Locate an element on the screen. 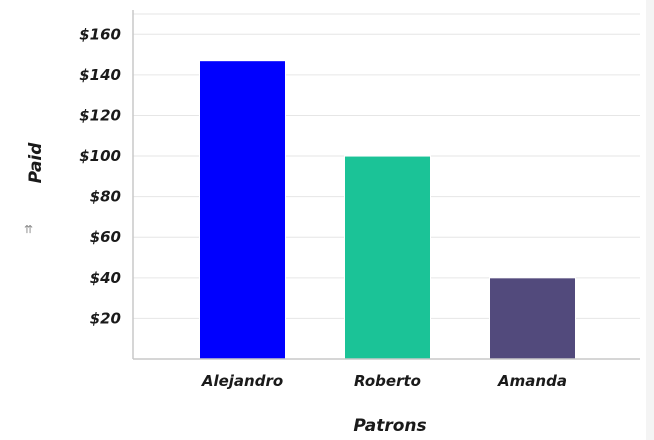 The width and height of the screenshot is (654, 440). x-tick-label: Roberto is located at coordinates (387, 381).